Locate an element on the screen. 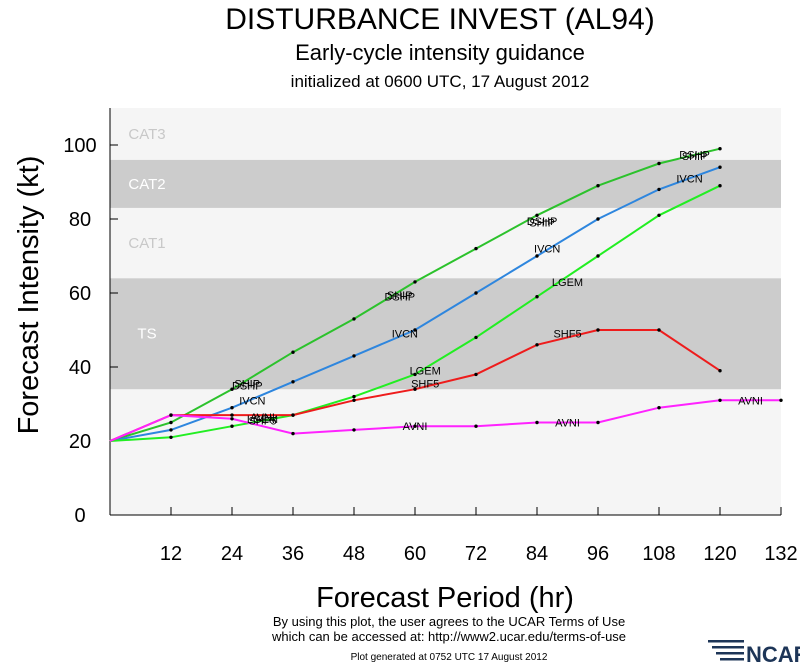 This screenshot has height=665, width=800. x-tick-label: 36 is located at coordinates (293, 554).